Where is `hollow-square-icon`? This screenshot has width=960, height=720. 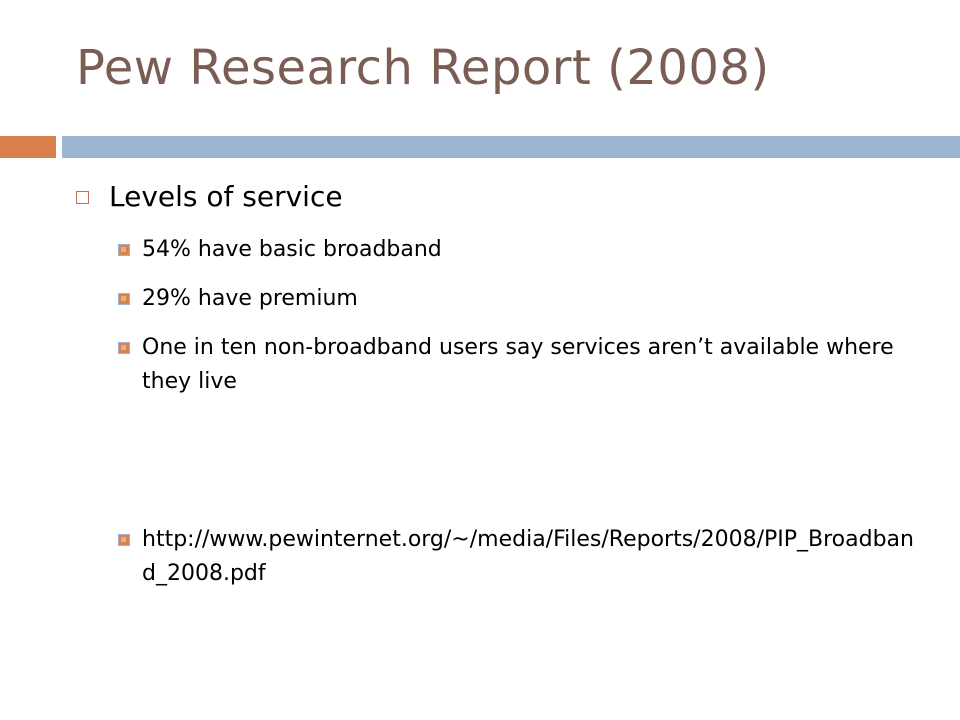
hollow-square-icon is located at coordinates (82, 197).